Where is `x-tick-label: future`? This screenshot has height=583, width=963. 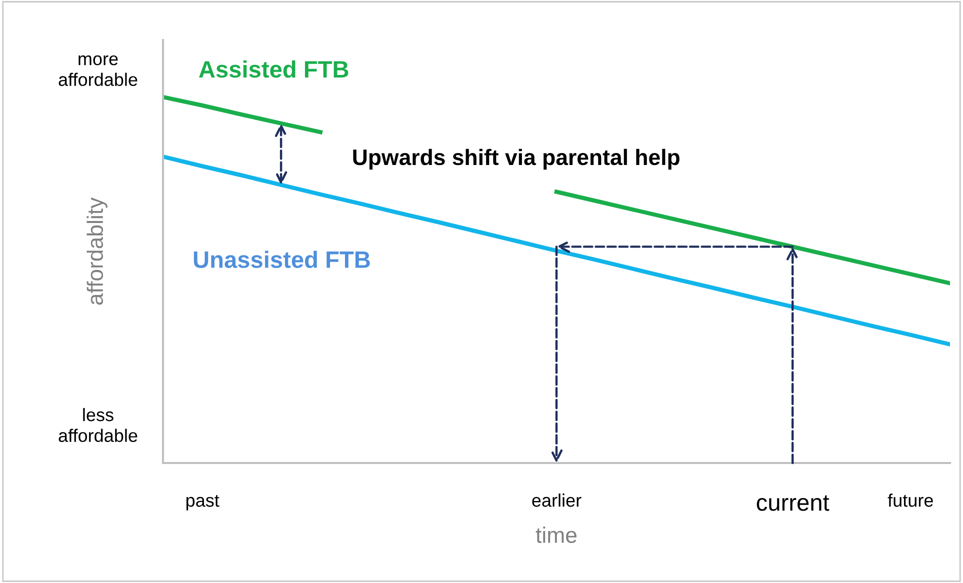
x-tick-label: future is located at coordinates (910, 500).